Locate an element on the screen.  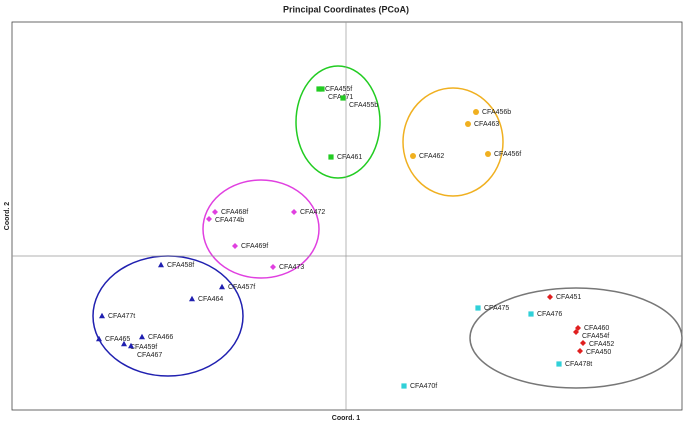
point-label: CFA461 is located at coordinates (349, 157).